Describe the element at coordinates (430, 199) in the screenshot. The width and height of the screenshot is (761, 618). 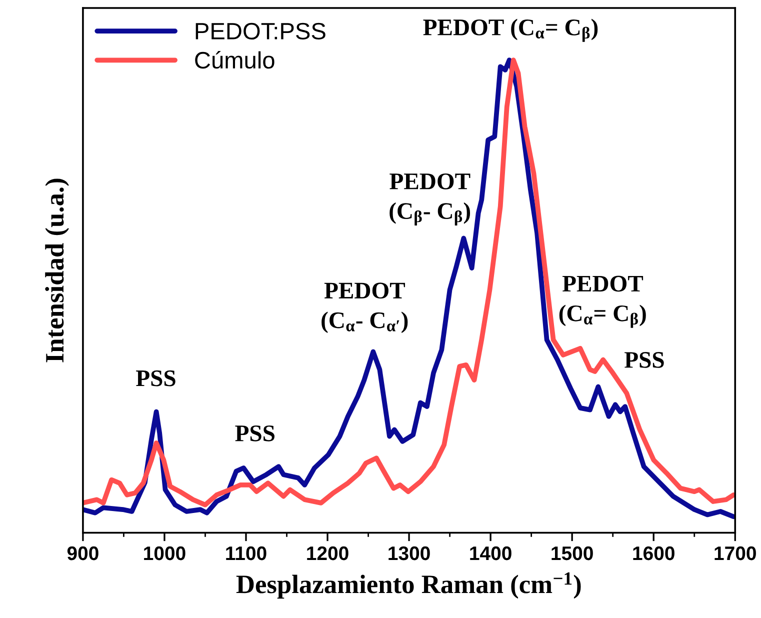
I see `annotation: PEDOT (C$_{β}$- C$_{β}$)` at that location.